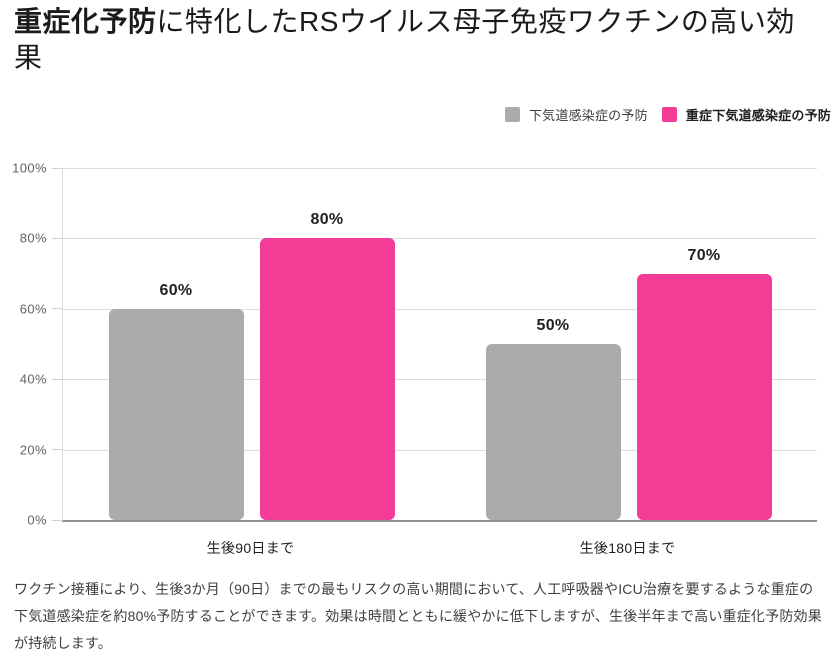 The image size is (836, 664). Describe the element at coordinates (439, 548) in the screenshot. I see `x-axis-labels: 生後90日まで 生後180日まで` at that location.